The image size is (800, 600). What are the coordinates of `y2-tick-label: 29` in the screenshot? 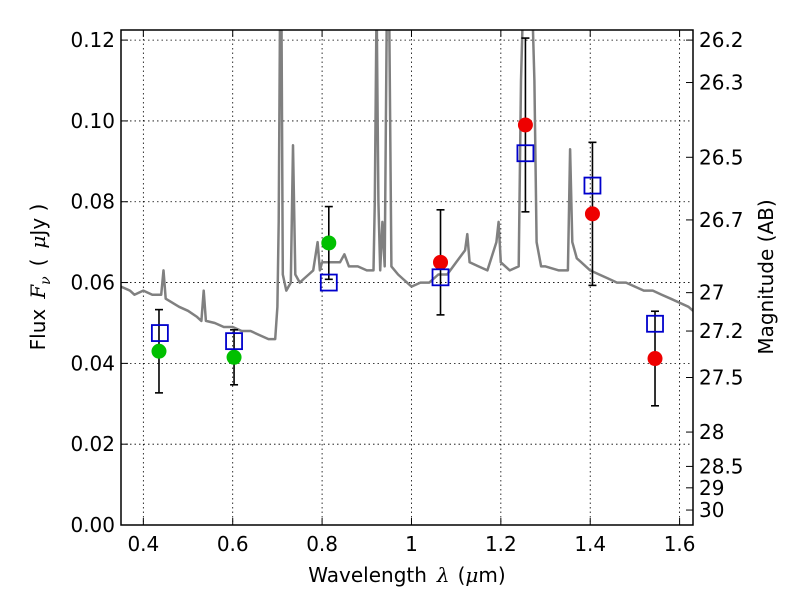 It's located at (711, 488).